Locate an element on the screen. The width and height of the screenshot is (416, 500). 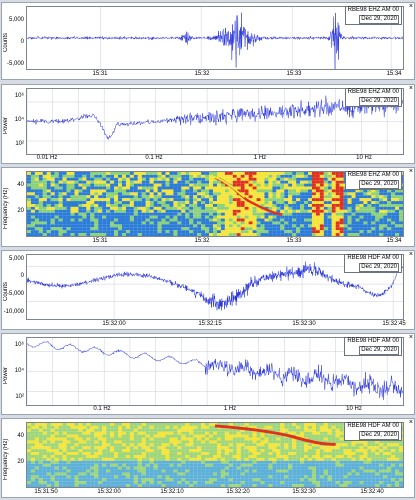
spectrogram-image is located at coordinates (215, 204).